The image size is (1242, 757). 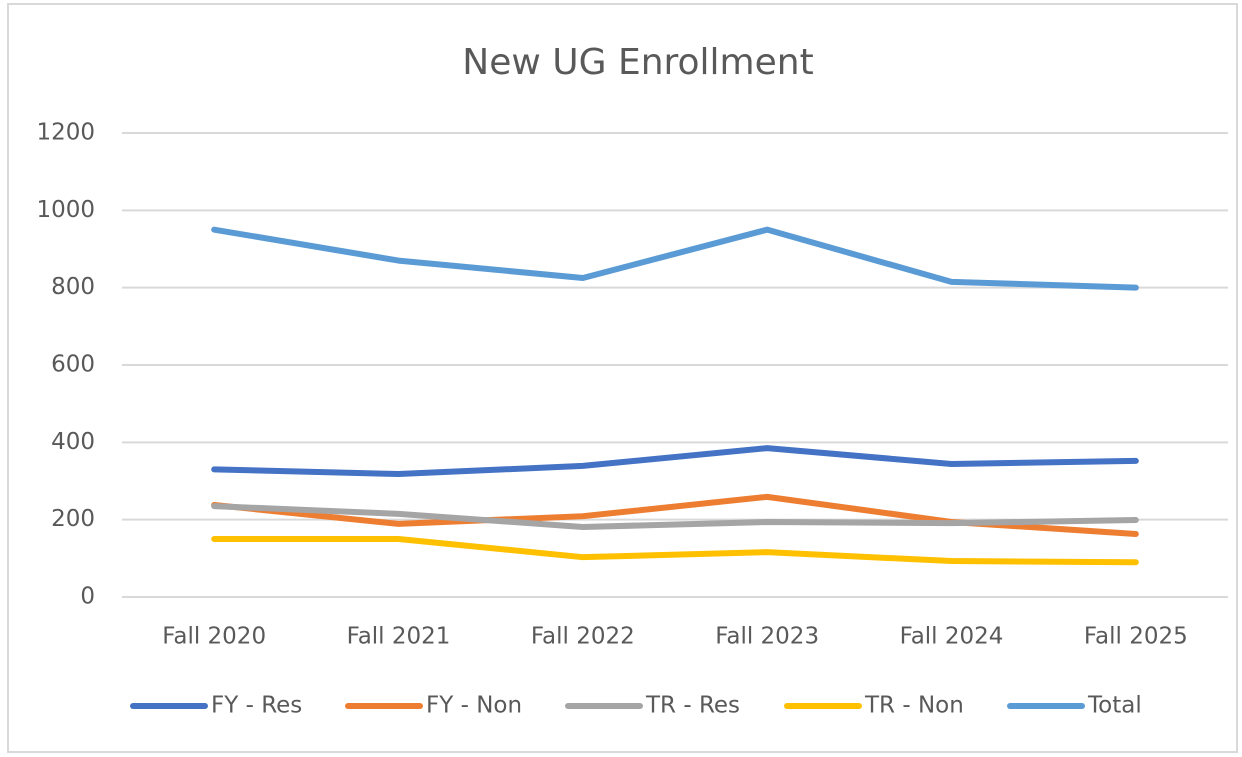 I want to click on legend-label: FY - Res, so click(x=256, y=706).